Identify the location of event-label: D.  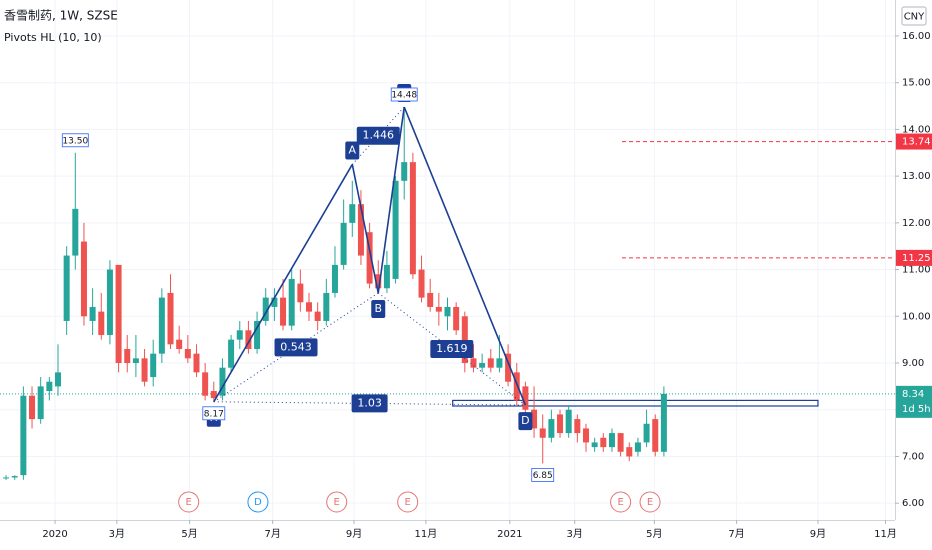
(258, 502).